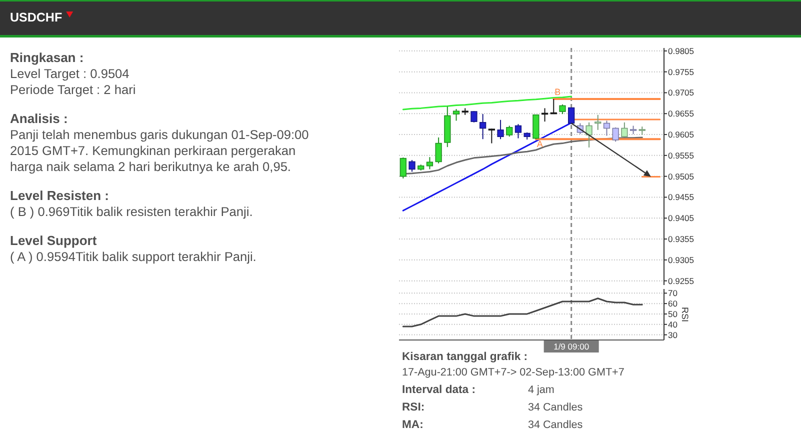 This screenshot has width=801, height=444. I want to click on y-tick-label: 0.9755, so click(681, 71).